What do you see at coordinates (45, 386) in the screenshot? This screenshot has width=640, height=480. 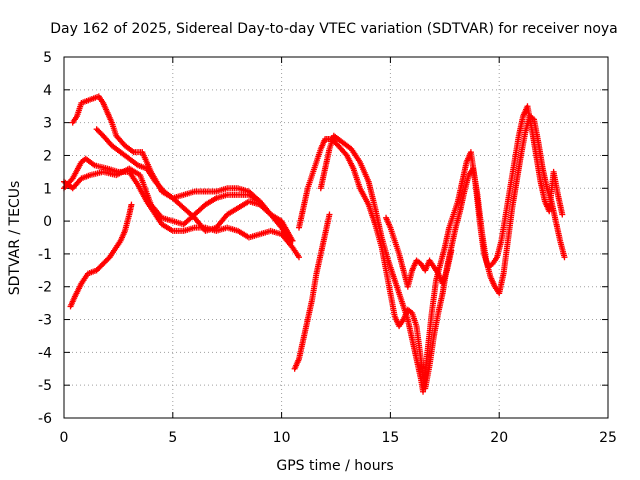 I see `y-tick-label: -5` at bounding box center [45, 386].